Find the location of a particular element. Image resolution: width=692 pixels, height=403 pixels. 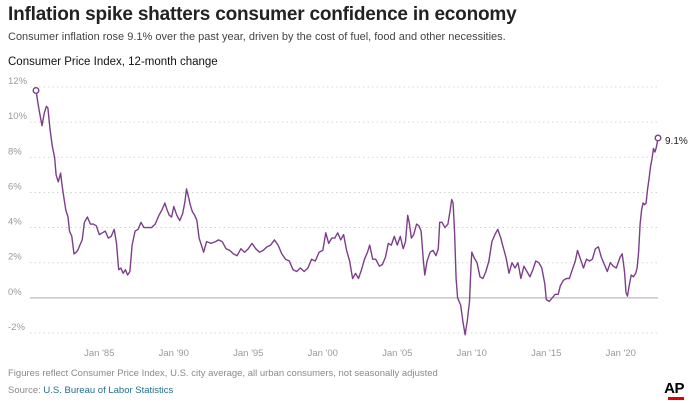

x-tick-label: Jan '20 is located at coordinates (621, 353).